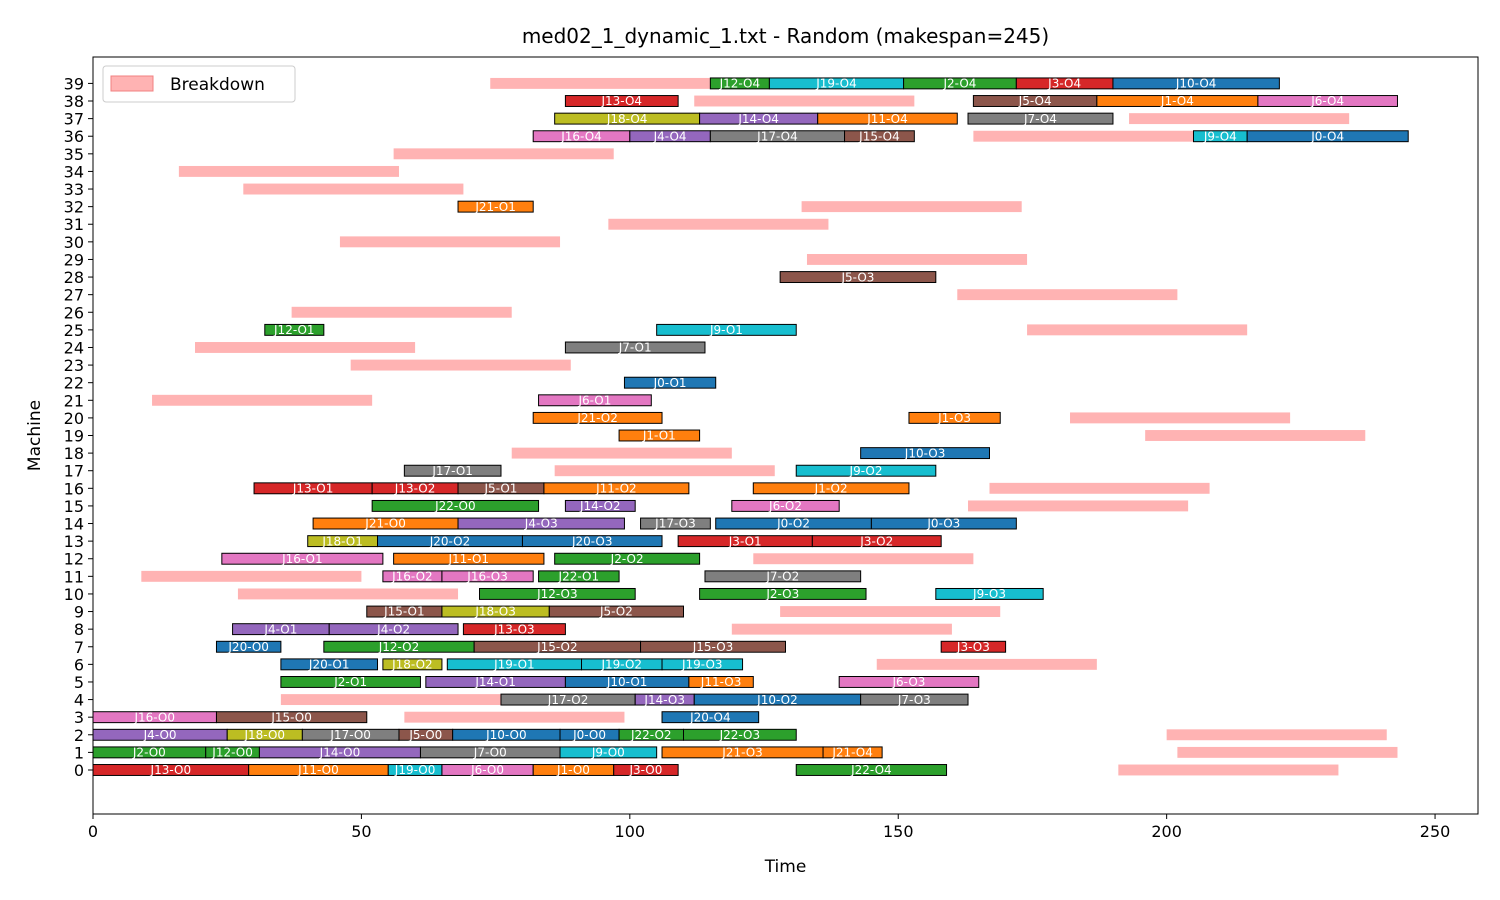 The height and width of the screenshot is (900, 1500). What do you see at coordinates (713, 646) in the screenshot?
I see `op-bar-J15-O3-m7` at bounding box center [713, 646].